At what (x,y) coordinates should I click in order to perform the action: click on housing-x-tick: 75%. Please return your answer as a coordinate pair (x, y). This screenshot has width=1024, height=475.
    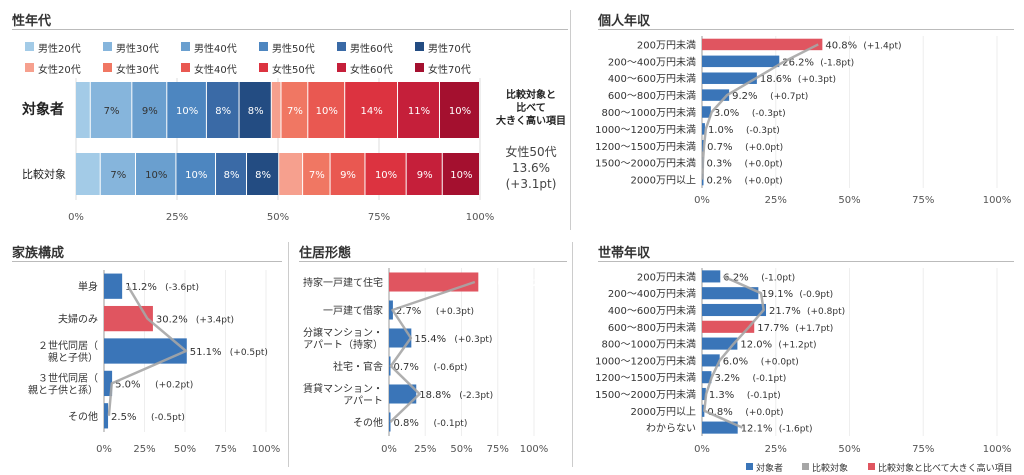
    Looking at the image, I should click on (498, 449).